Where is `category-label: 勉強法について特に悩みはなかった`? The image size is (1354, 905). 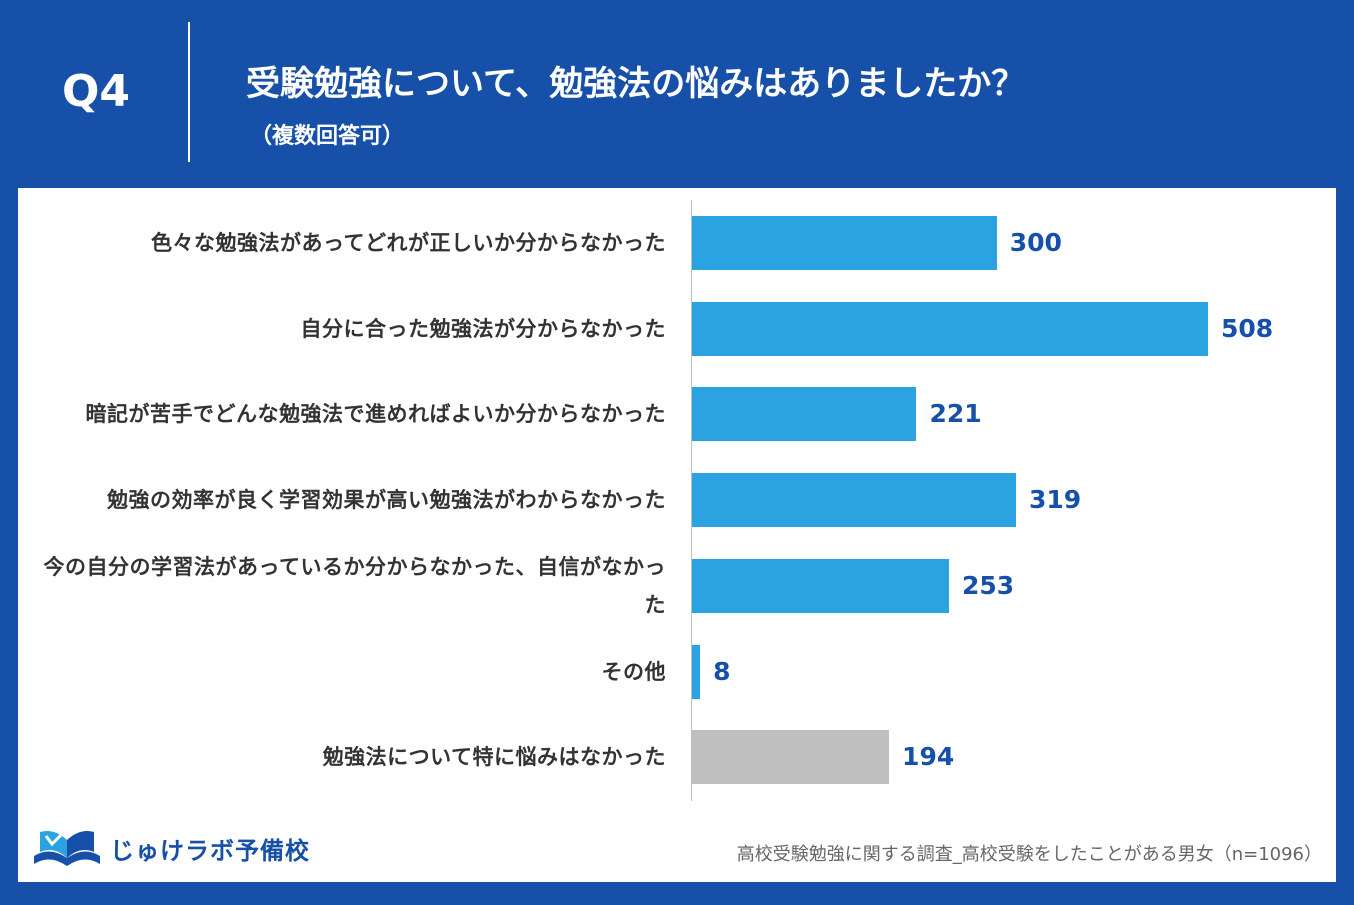
category-label: 勉強法について特に悩みはなかった is located at coordinates (494, 757).